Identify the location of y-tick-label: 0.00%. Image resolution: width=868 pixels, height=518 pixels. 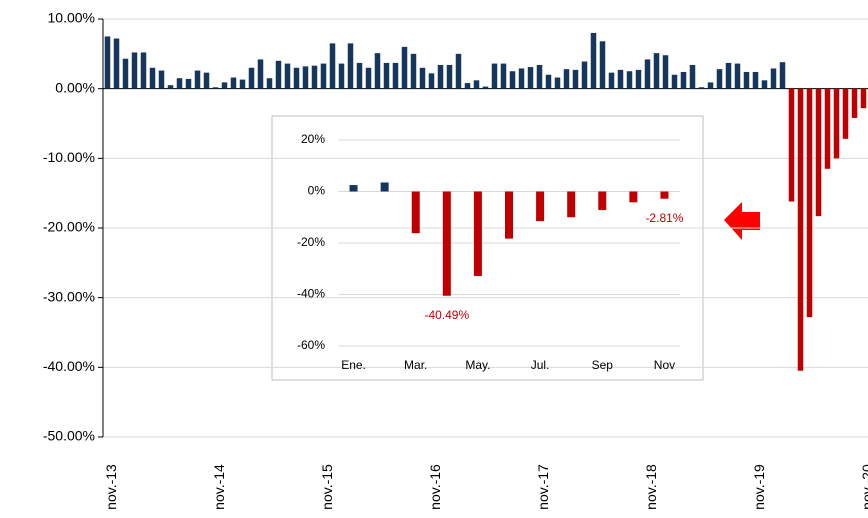
(75, 87).